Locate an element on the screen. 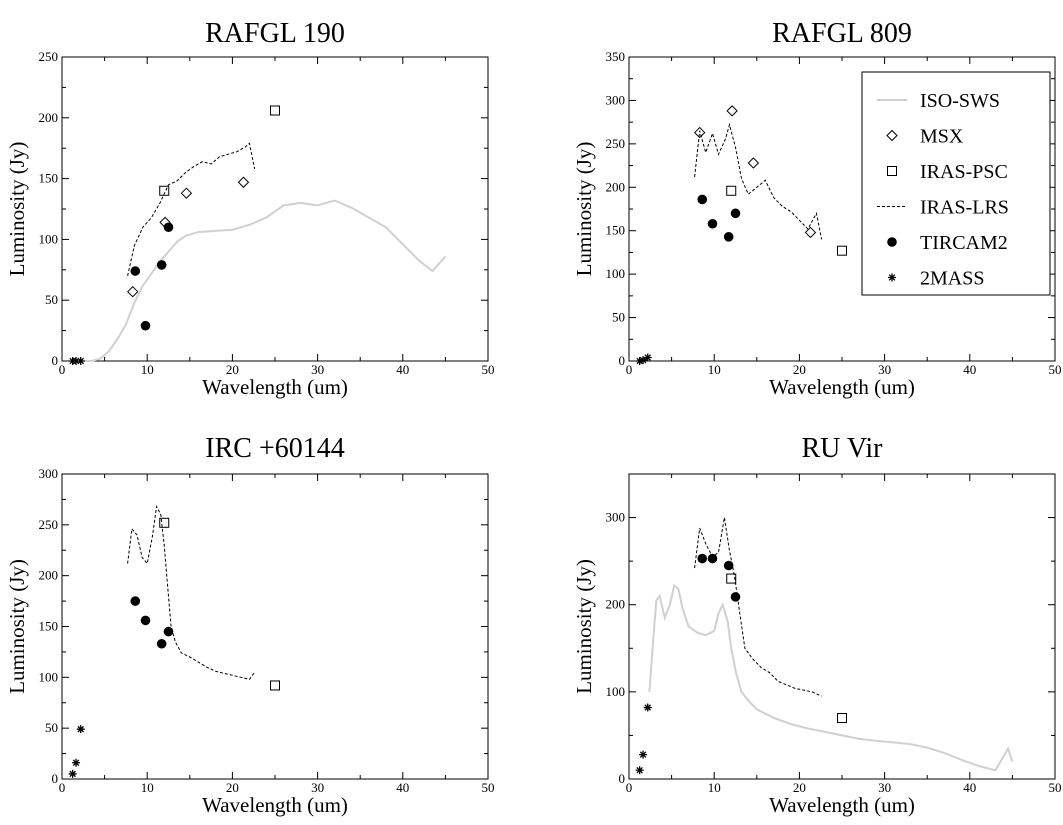 This screenshot has height=825, width=1063. chart-title: RU Vir is located at coordinates (842, 448).